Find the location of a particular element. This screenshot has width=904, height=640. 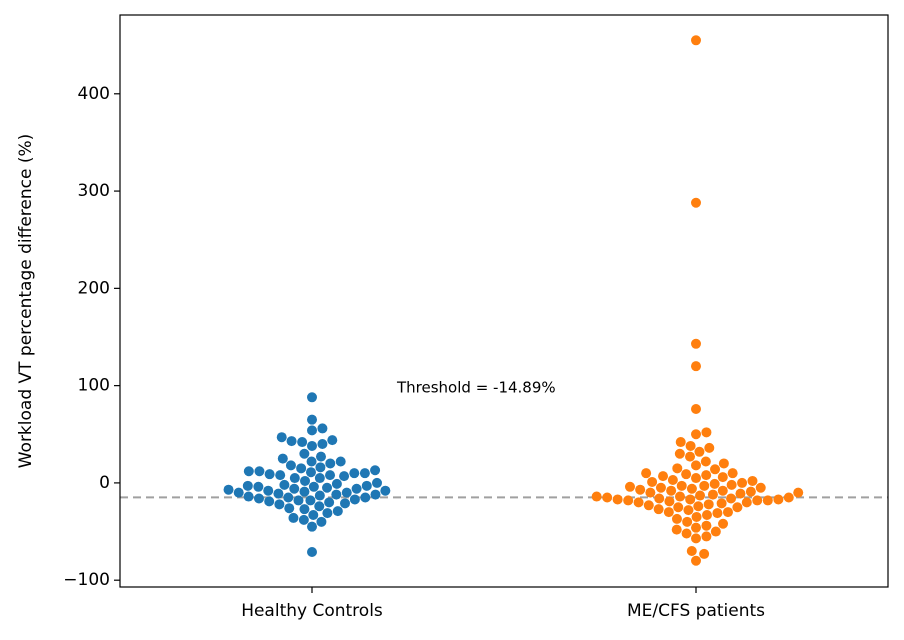

y-tick-label: 100 is located at coordinates (94, 386).